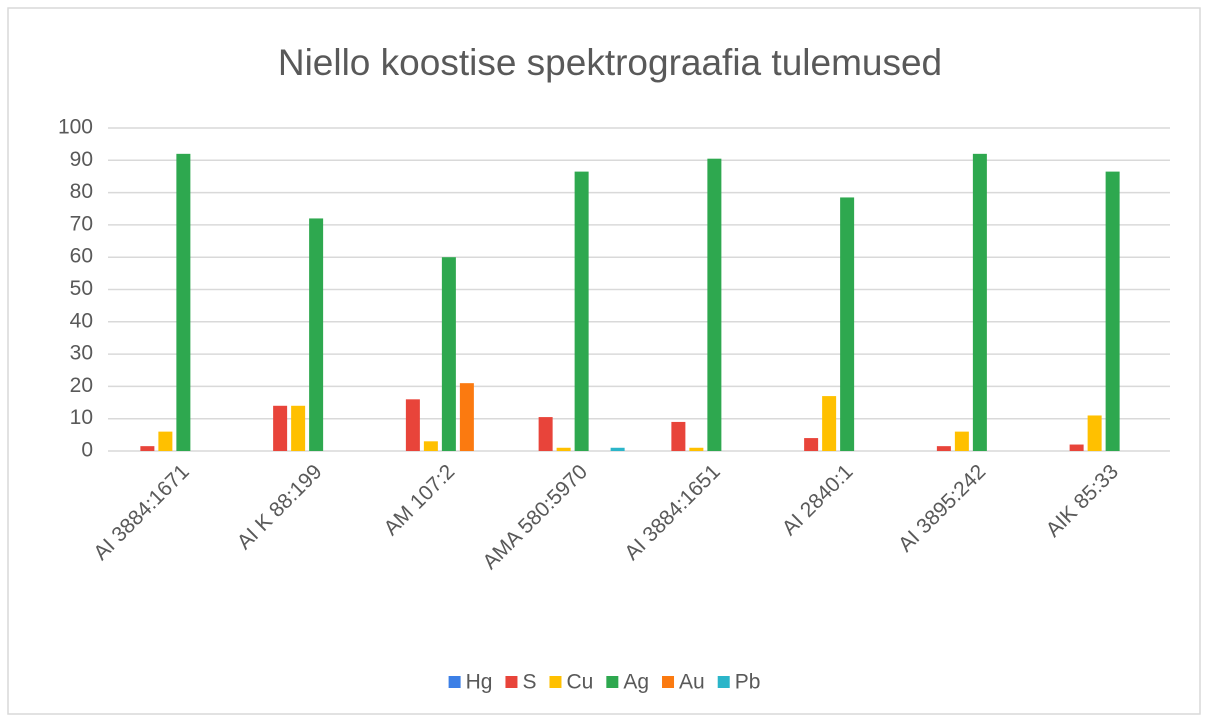 Image resolution: width=1209 pixels, height=722 pixels. Describe the element at coordinates (529, 682) in the screenshot. I see `legend-label: S` at that location.